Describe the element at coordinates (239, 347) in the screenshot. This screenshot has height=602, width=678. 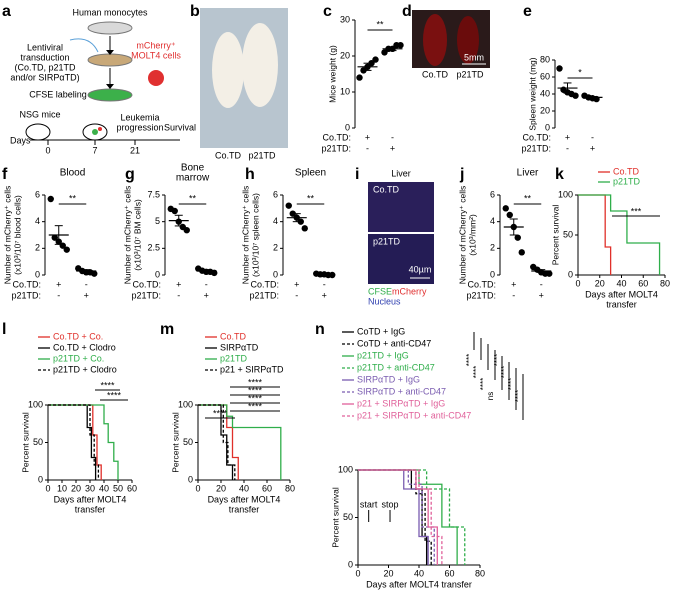
I see `legend-label: SIRPαTD` at that location.